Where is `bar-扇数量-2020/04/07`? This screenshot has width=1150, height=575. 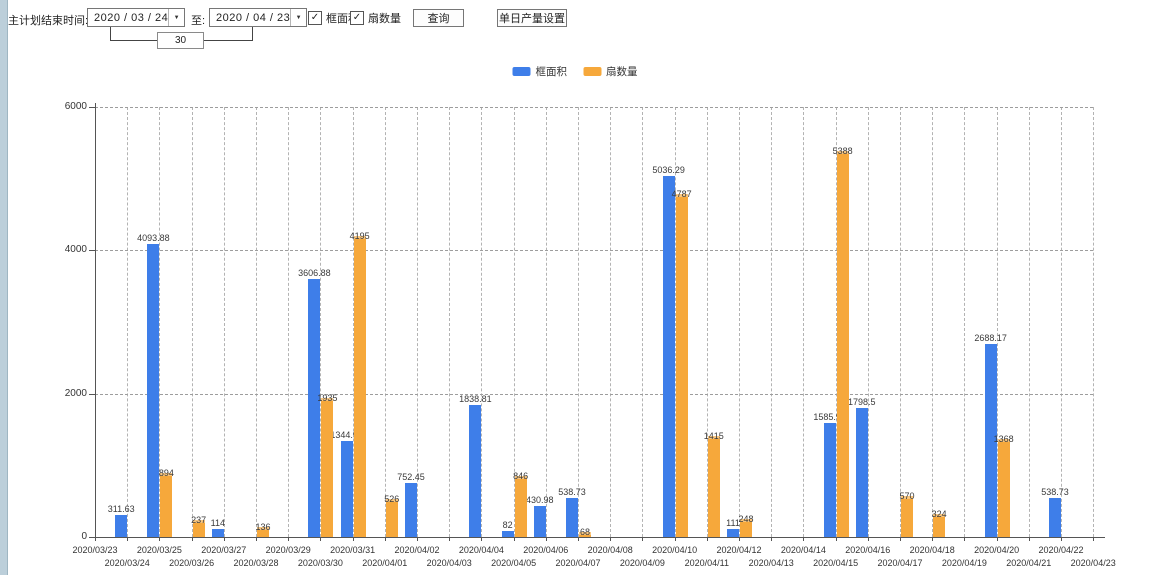
bar-扇数量-2020/04/07 is located at coordinates (585, 534).